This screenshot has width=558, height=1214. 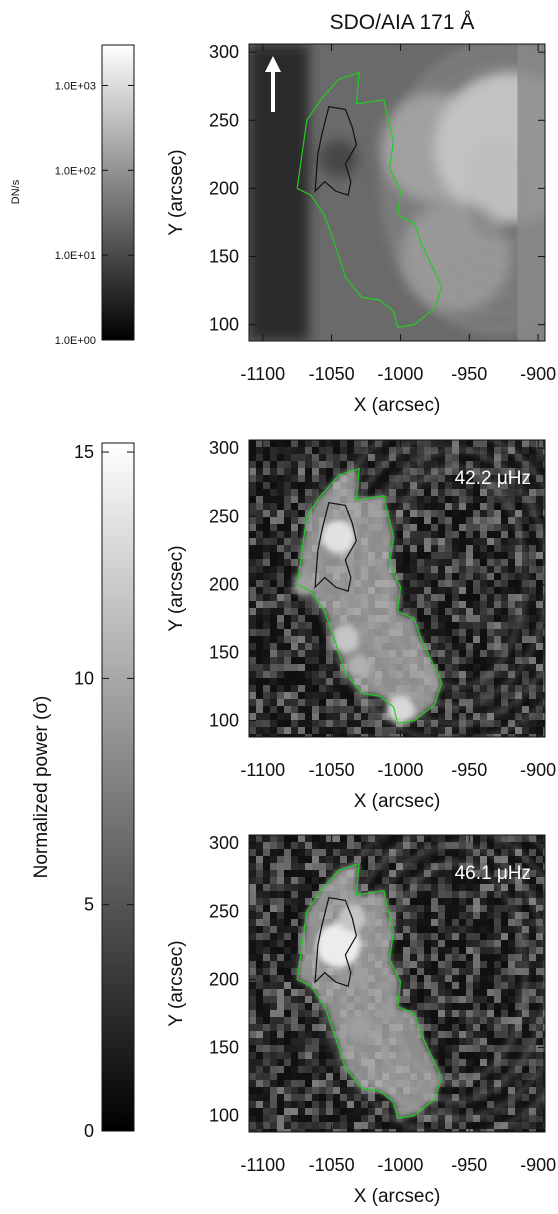 What do you see at coordinates (493, 873) in the screenshot?
I see `frequency-annotation: 46.1 μHz` at bounding box center [493, 873].